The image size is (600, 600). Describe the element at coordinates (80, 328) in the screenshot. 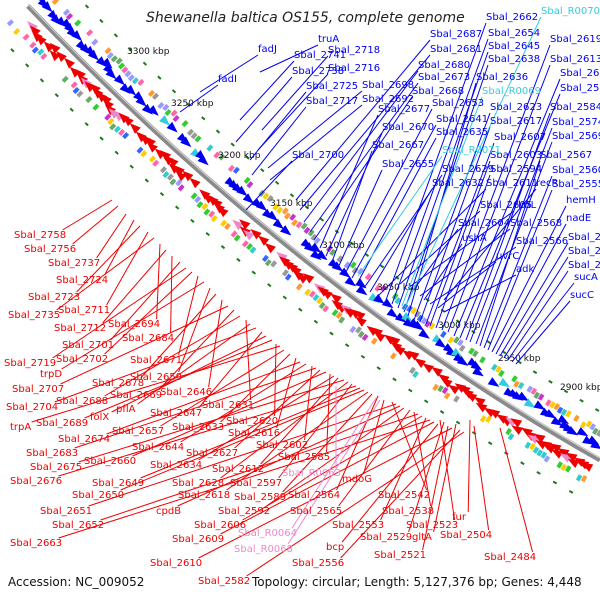

I see `reverse-gene-label: Sbal_2712` at that location.